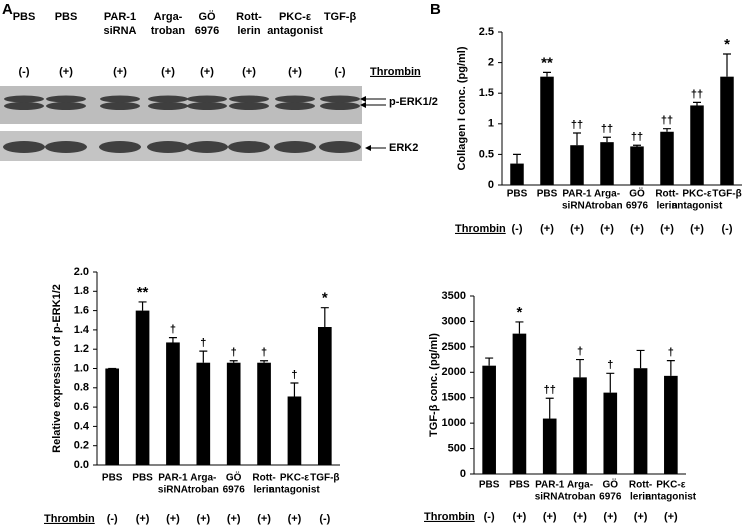 Image resolution: width=750 pixels, height=529 pixels. I want to click on lane-label: Rott-, so click(249, 17).